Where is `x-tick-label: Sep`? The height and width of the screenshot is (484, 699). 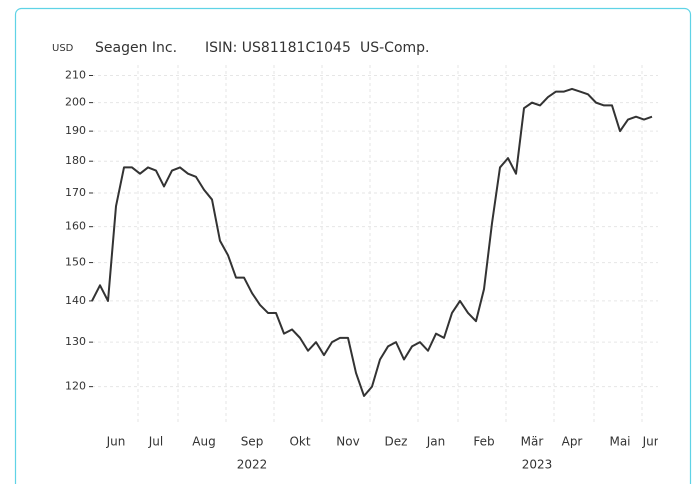 x-tick-label: Sep is located at coordinates (252, 442).